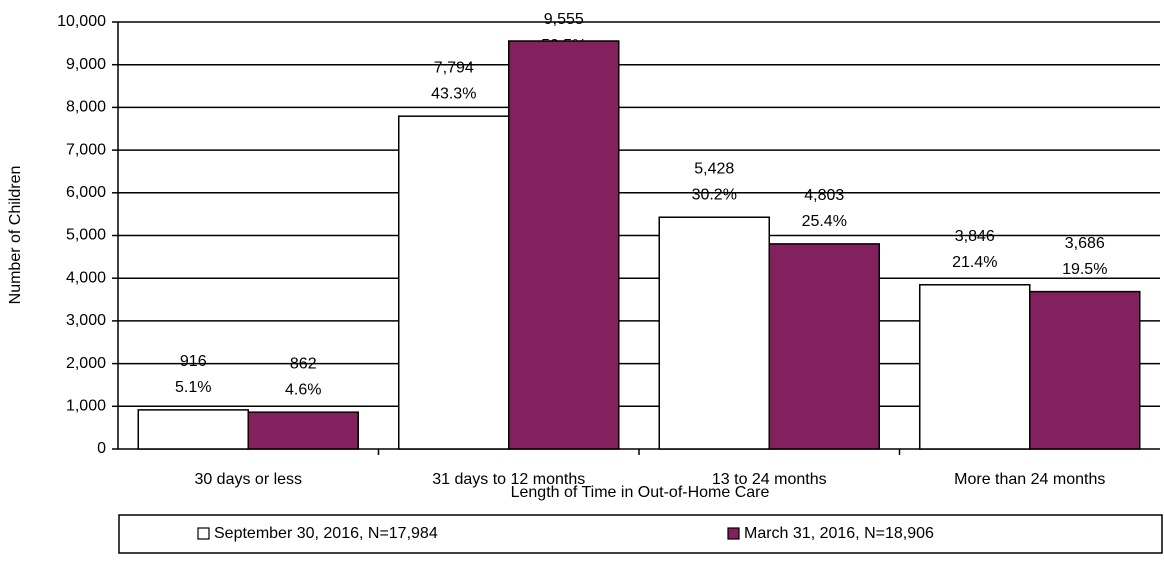 This screenshot has width=1164, height=576. Describe the element at coordinates (86, 149) in the screenshot. I see `y-tick-label: 7,000` at that location.